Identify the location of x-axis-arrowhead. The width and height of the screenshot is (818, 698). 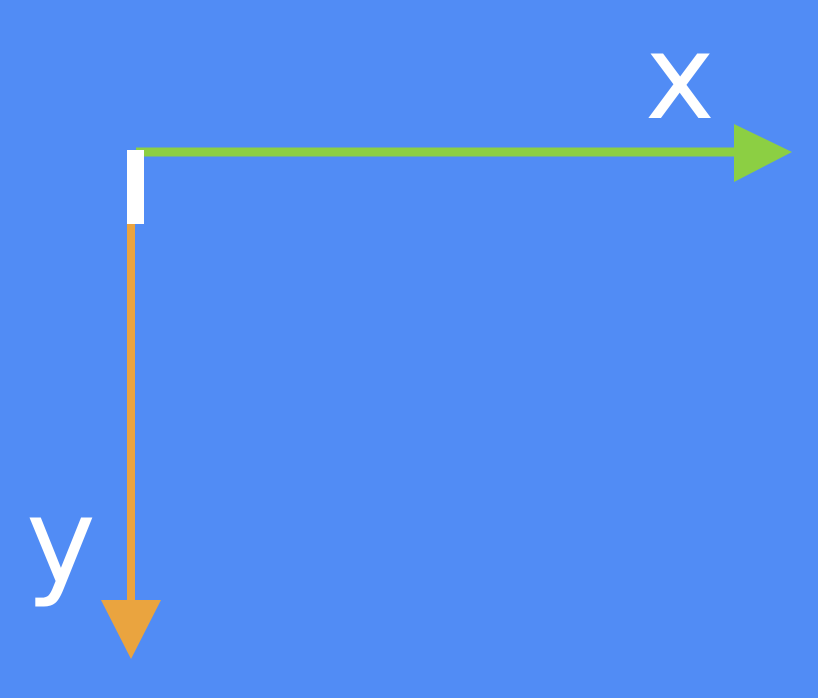
(763, 153).